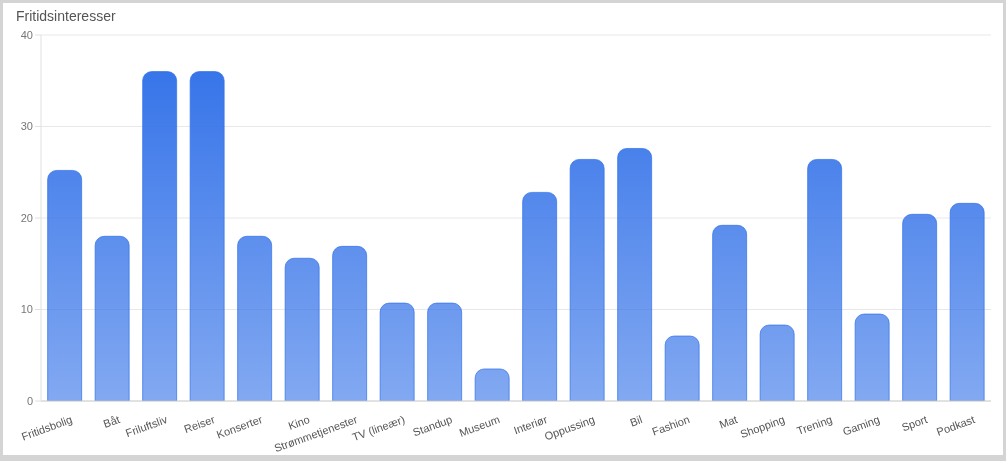 This screenshot has width=1006, height=461. I want to click on chart-title: Fritidsinteresser, so click(66, 16).